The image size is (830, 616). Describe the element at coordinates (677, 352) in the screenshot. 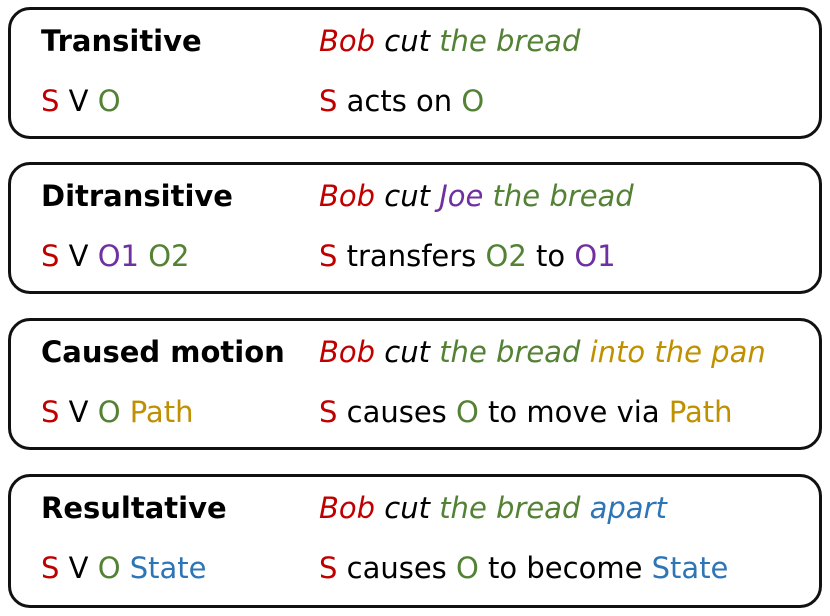

I see `segment-path: into the pan` at that location.